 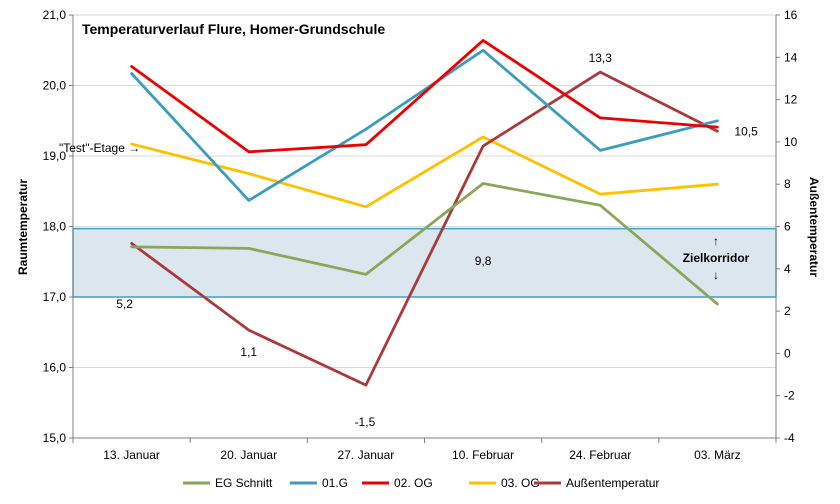 I want to click on right-tick-label: 0, so click(x=787, y=353).